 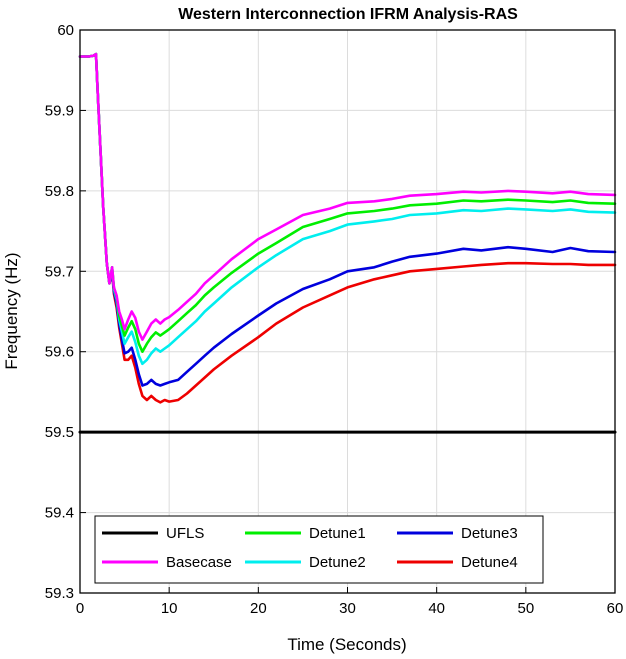 What do you see at coordinates (436, 608) in the screenshot?
I see `x-tick-label: 40` at bounding box center [436, 608].